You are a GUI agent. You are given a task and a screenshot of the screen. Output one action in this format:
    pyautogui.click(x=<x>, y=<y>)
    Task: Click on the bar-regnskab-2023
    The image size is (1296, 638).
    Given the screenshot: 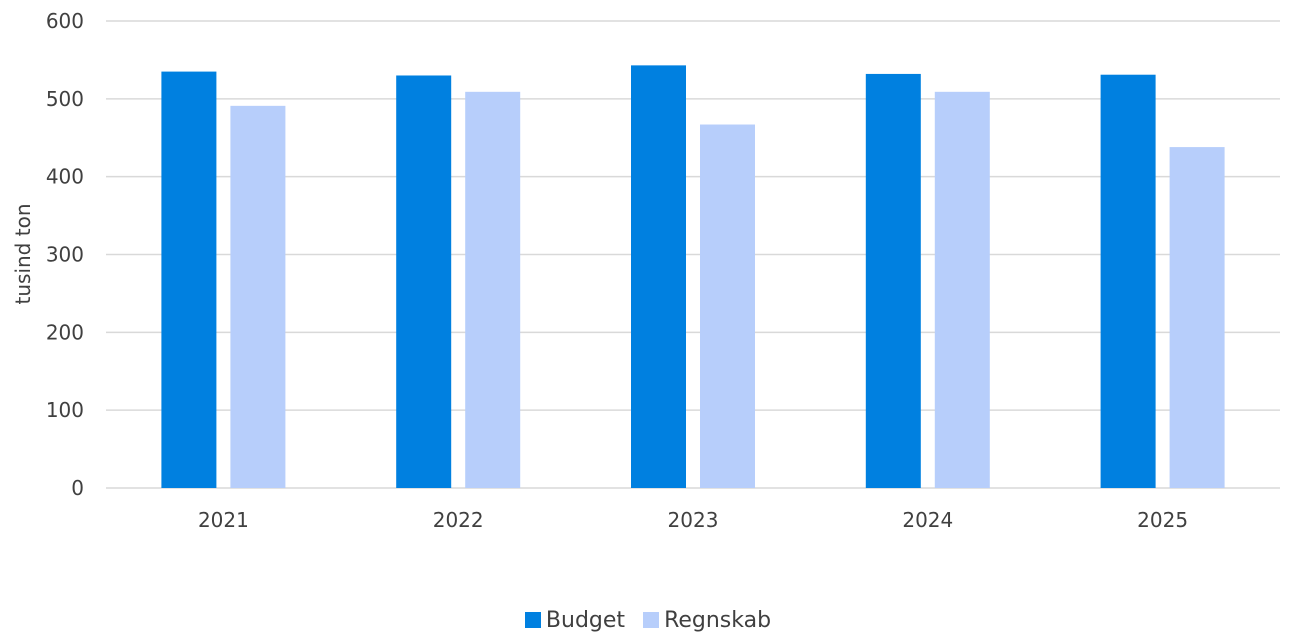 What is the action you would take?
    pyautogui.click(x=727, y=306)
    